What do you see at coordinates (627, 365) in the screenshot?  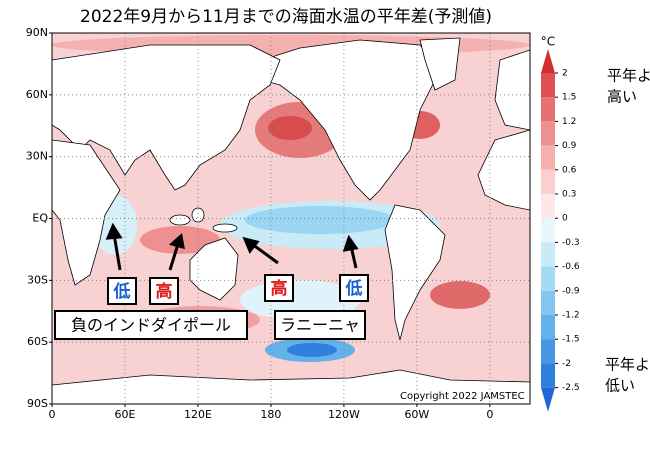 I see `legend-low: 平年より` at bounding box center [627, 365].